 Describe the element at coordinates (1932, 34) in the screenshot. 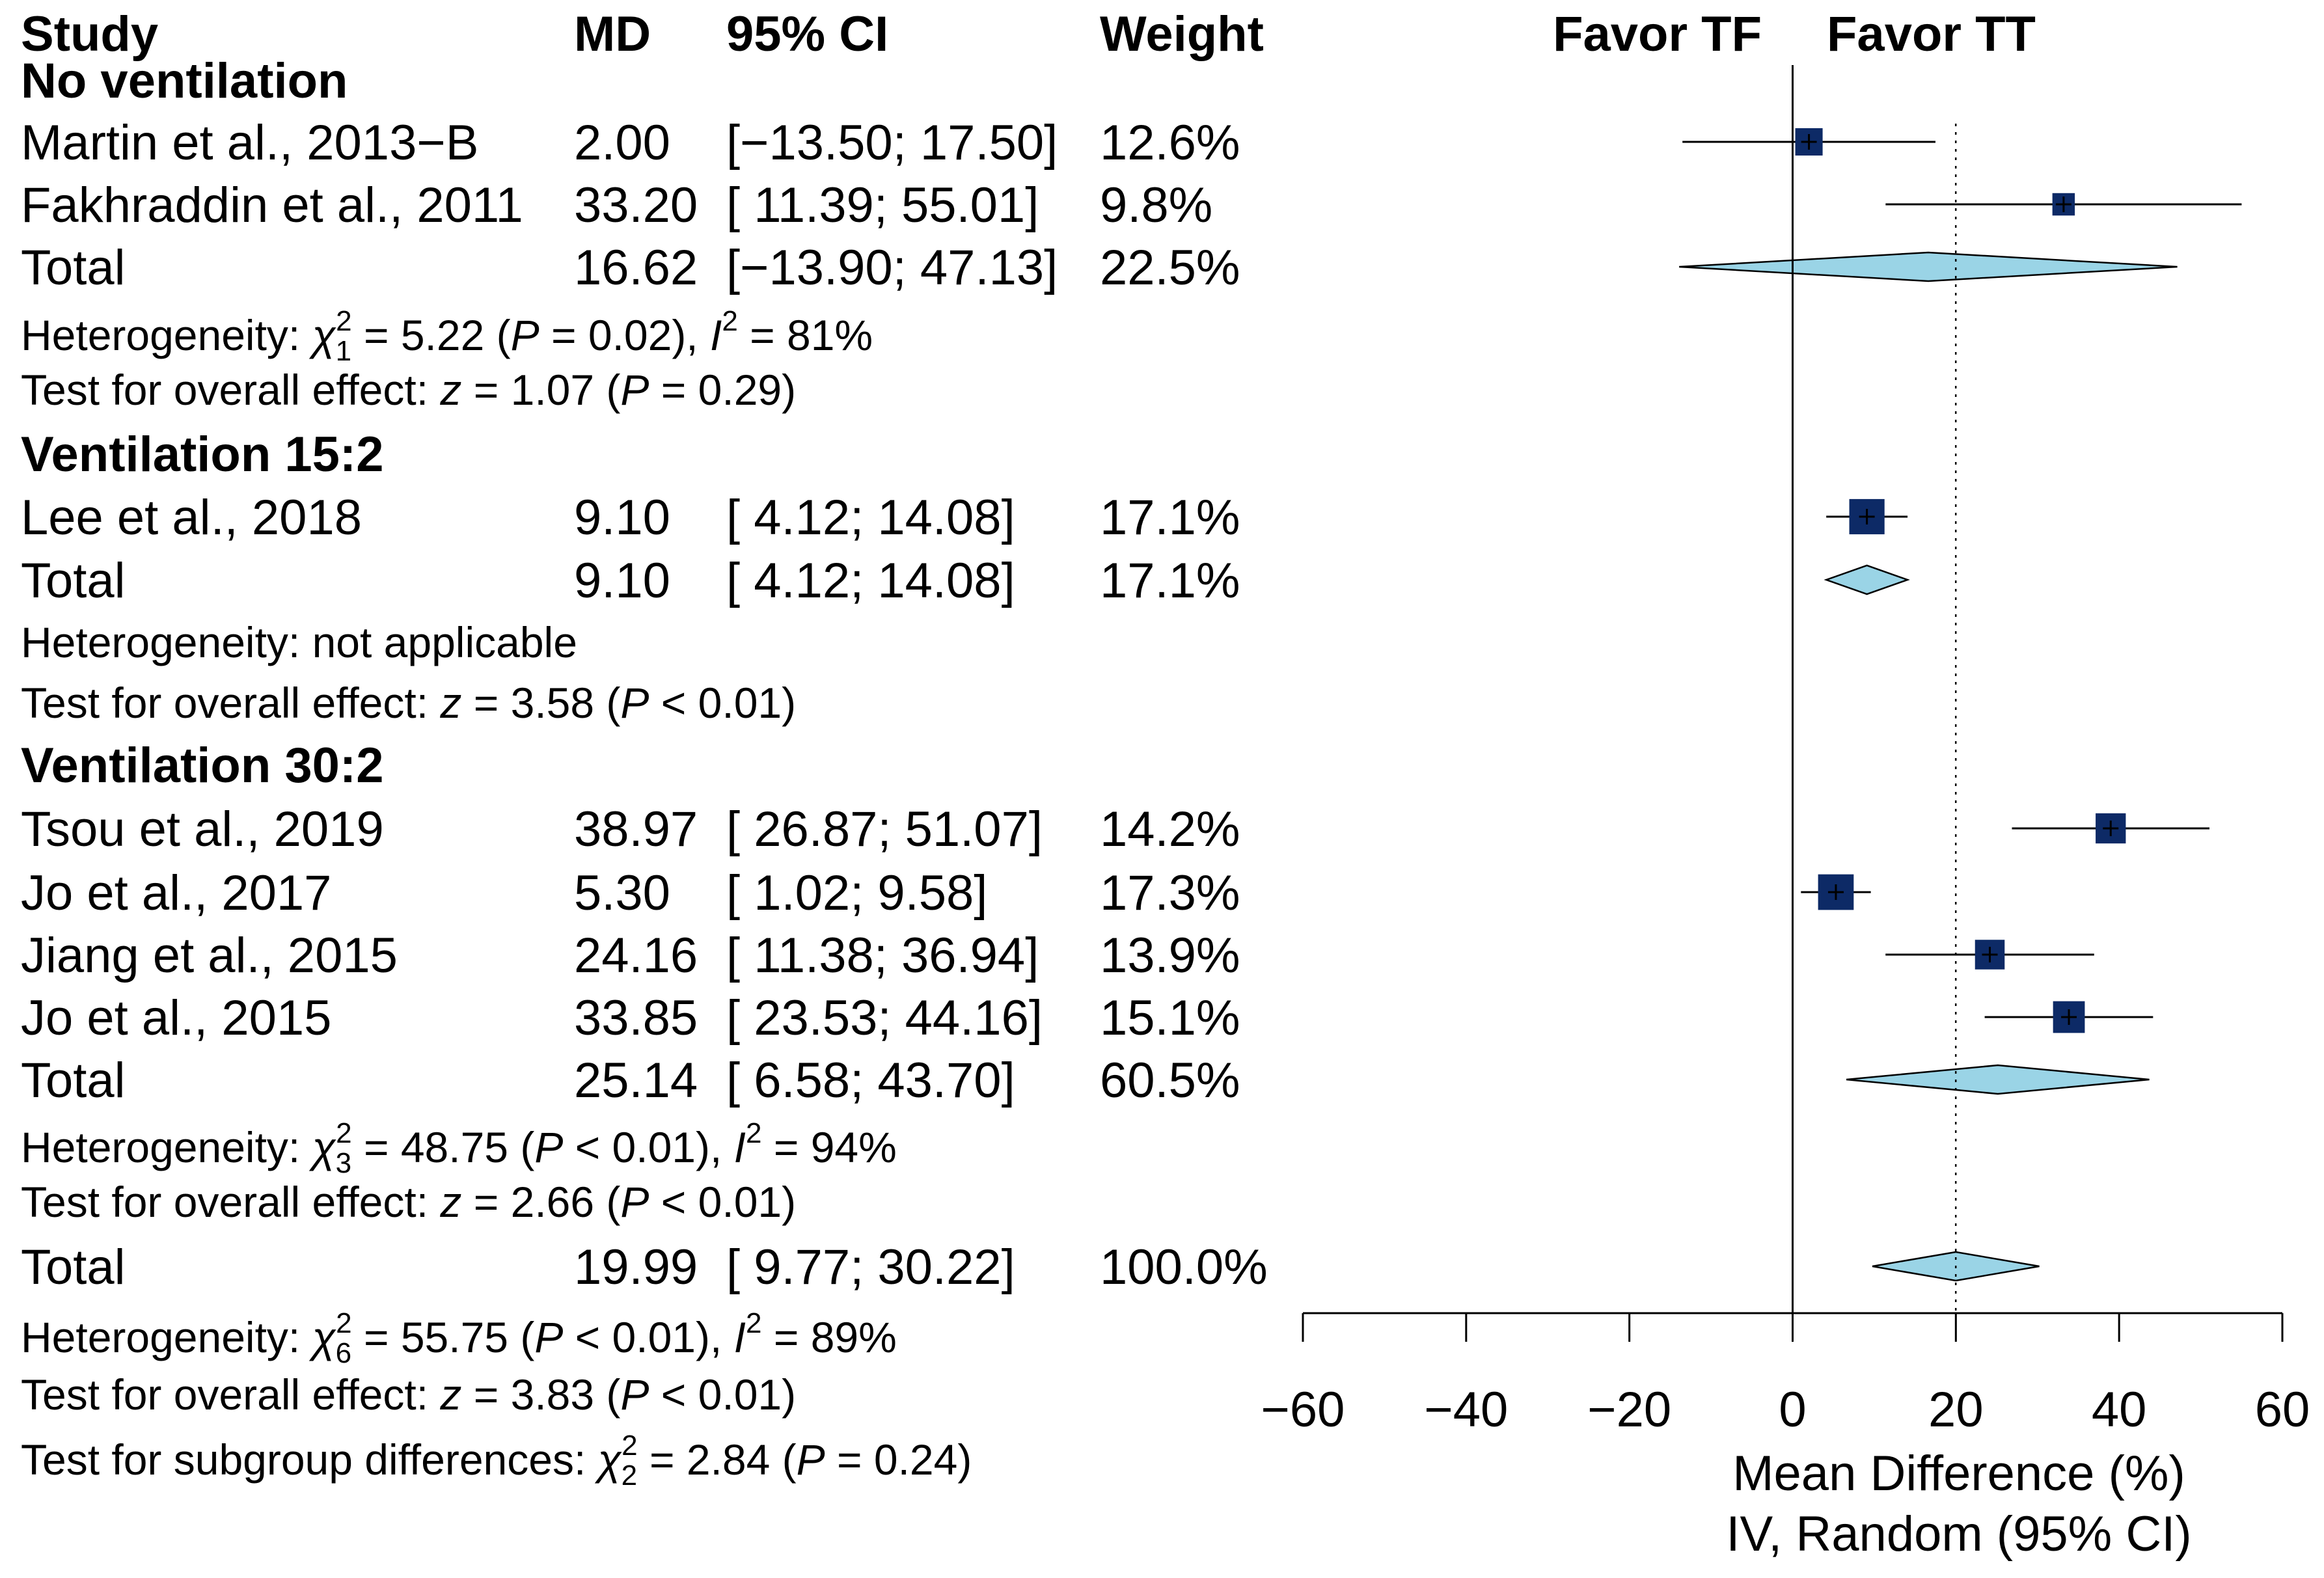

I see `favor-right-label: Favor TT` at that location.